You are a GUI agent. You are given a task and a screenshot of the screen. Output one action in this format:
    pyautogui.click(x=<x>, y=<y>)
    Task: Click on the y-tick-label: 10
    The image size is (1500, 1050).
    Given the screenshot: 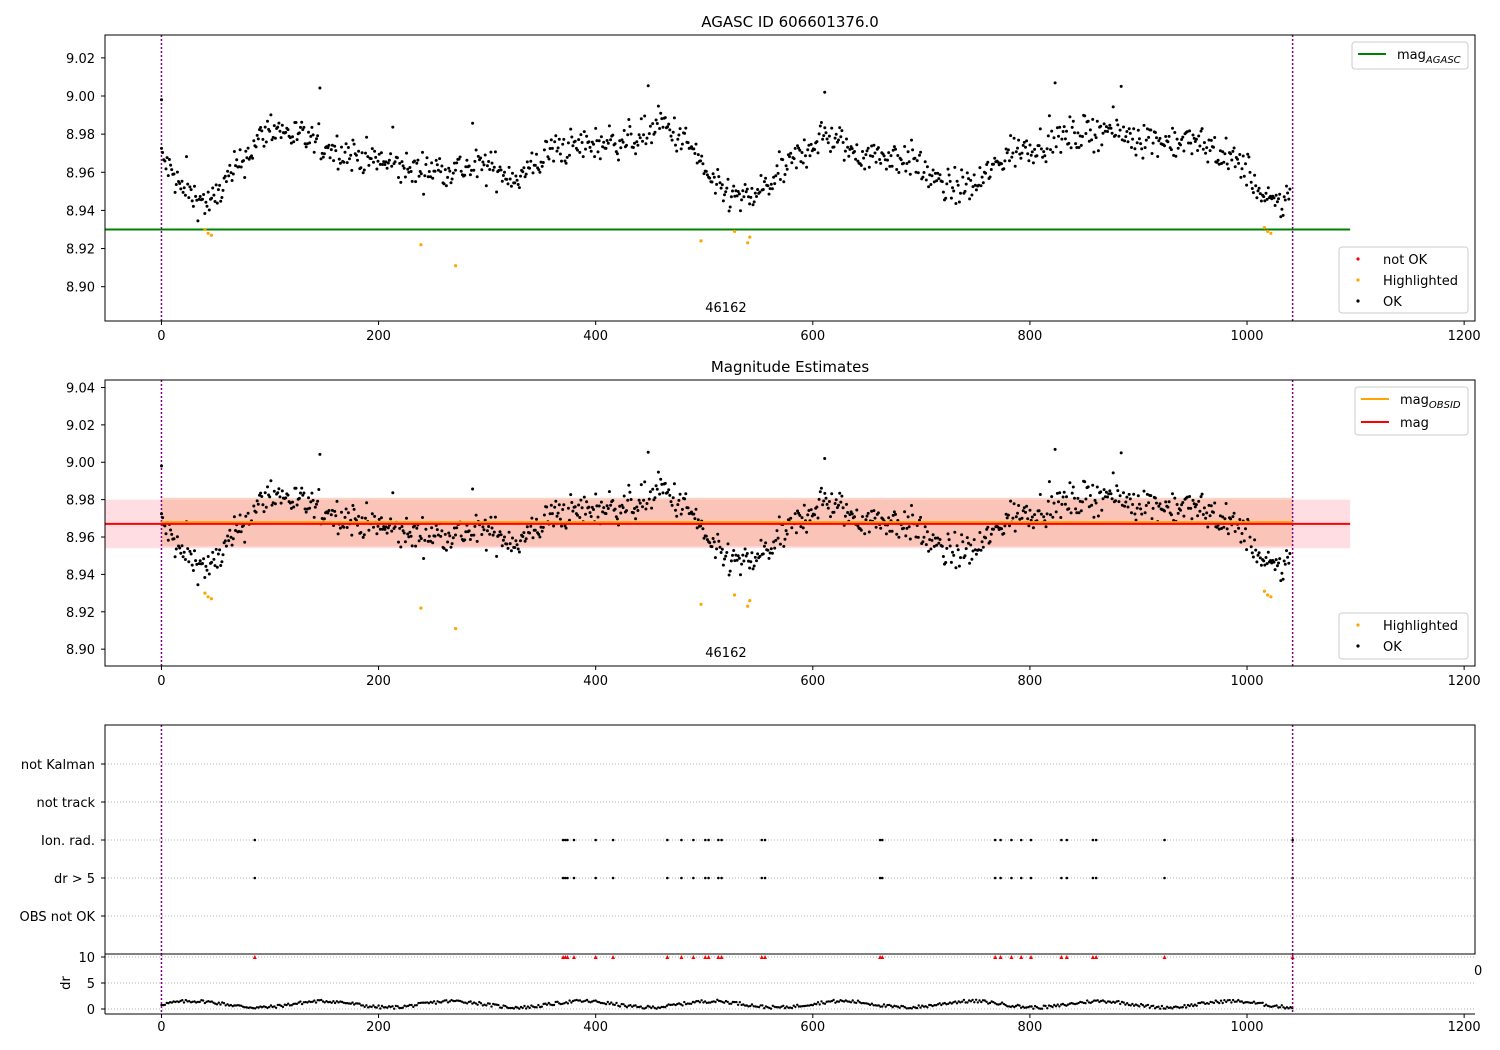 What is the action you would take?
    pyautogui.click(x=86, y=958)
    